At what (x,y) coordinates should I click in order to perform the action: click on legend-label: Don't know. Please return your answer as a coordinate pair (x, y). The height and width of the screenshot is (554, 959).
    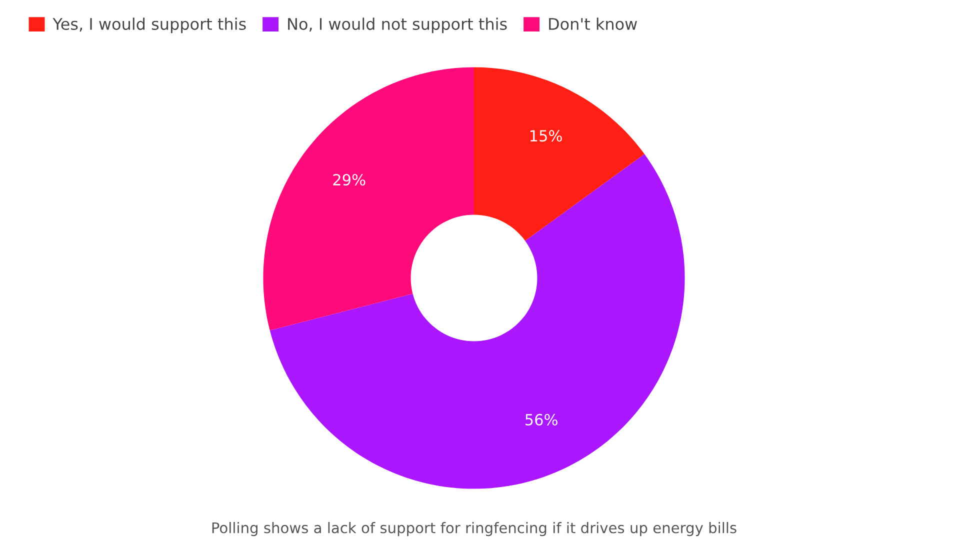
    Looking at the image, I should click on (593, 24).